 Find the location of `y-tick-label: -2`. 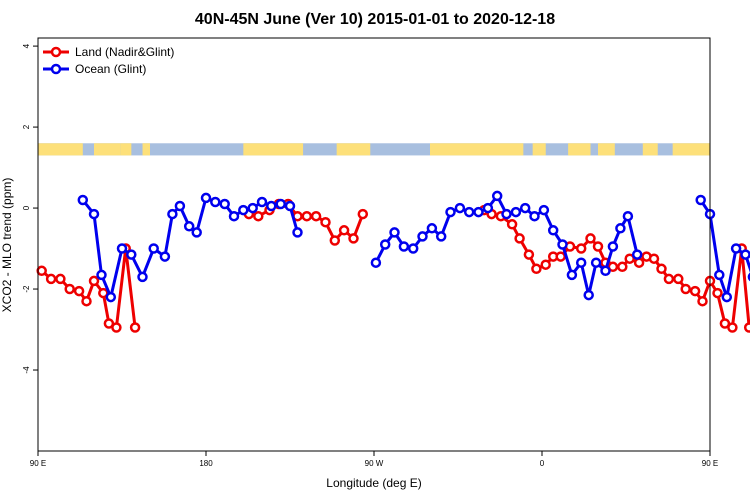

y-tick-label: -2 is located at coordinates (26, 289).